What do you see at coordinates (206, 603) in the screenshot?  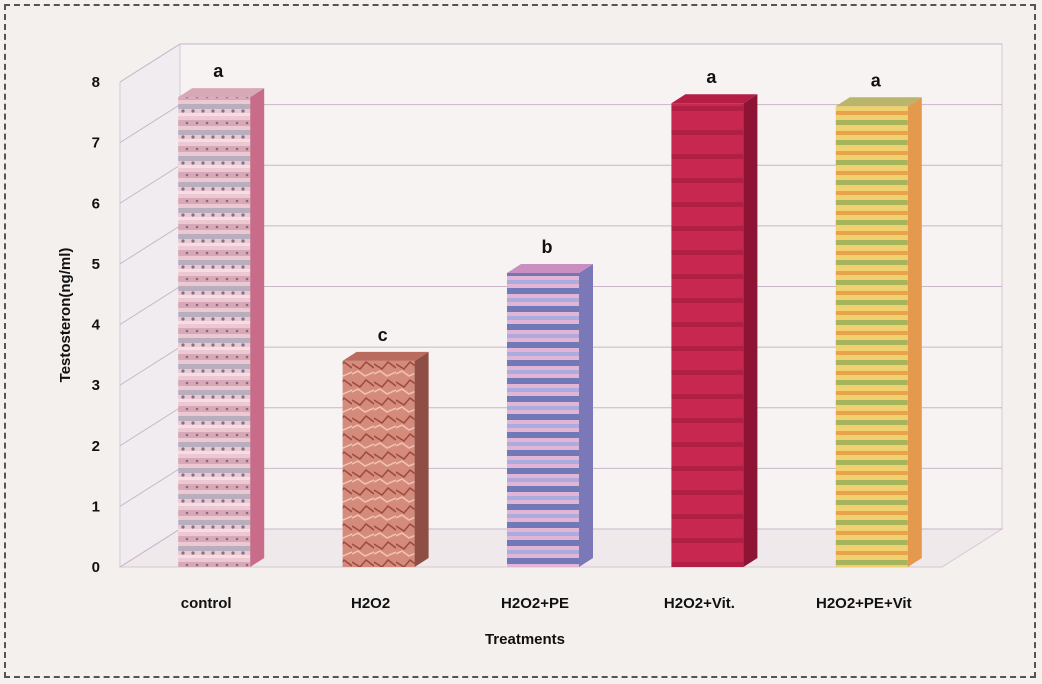 I see `x-tick-label: control` at bounding box center [206, 603].